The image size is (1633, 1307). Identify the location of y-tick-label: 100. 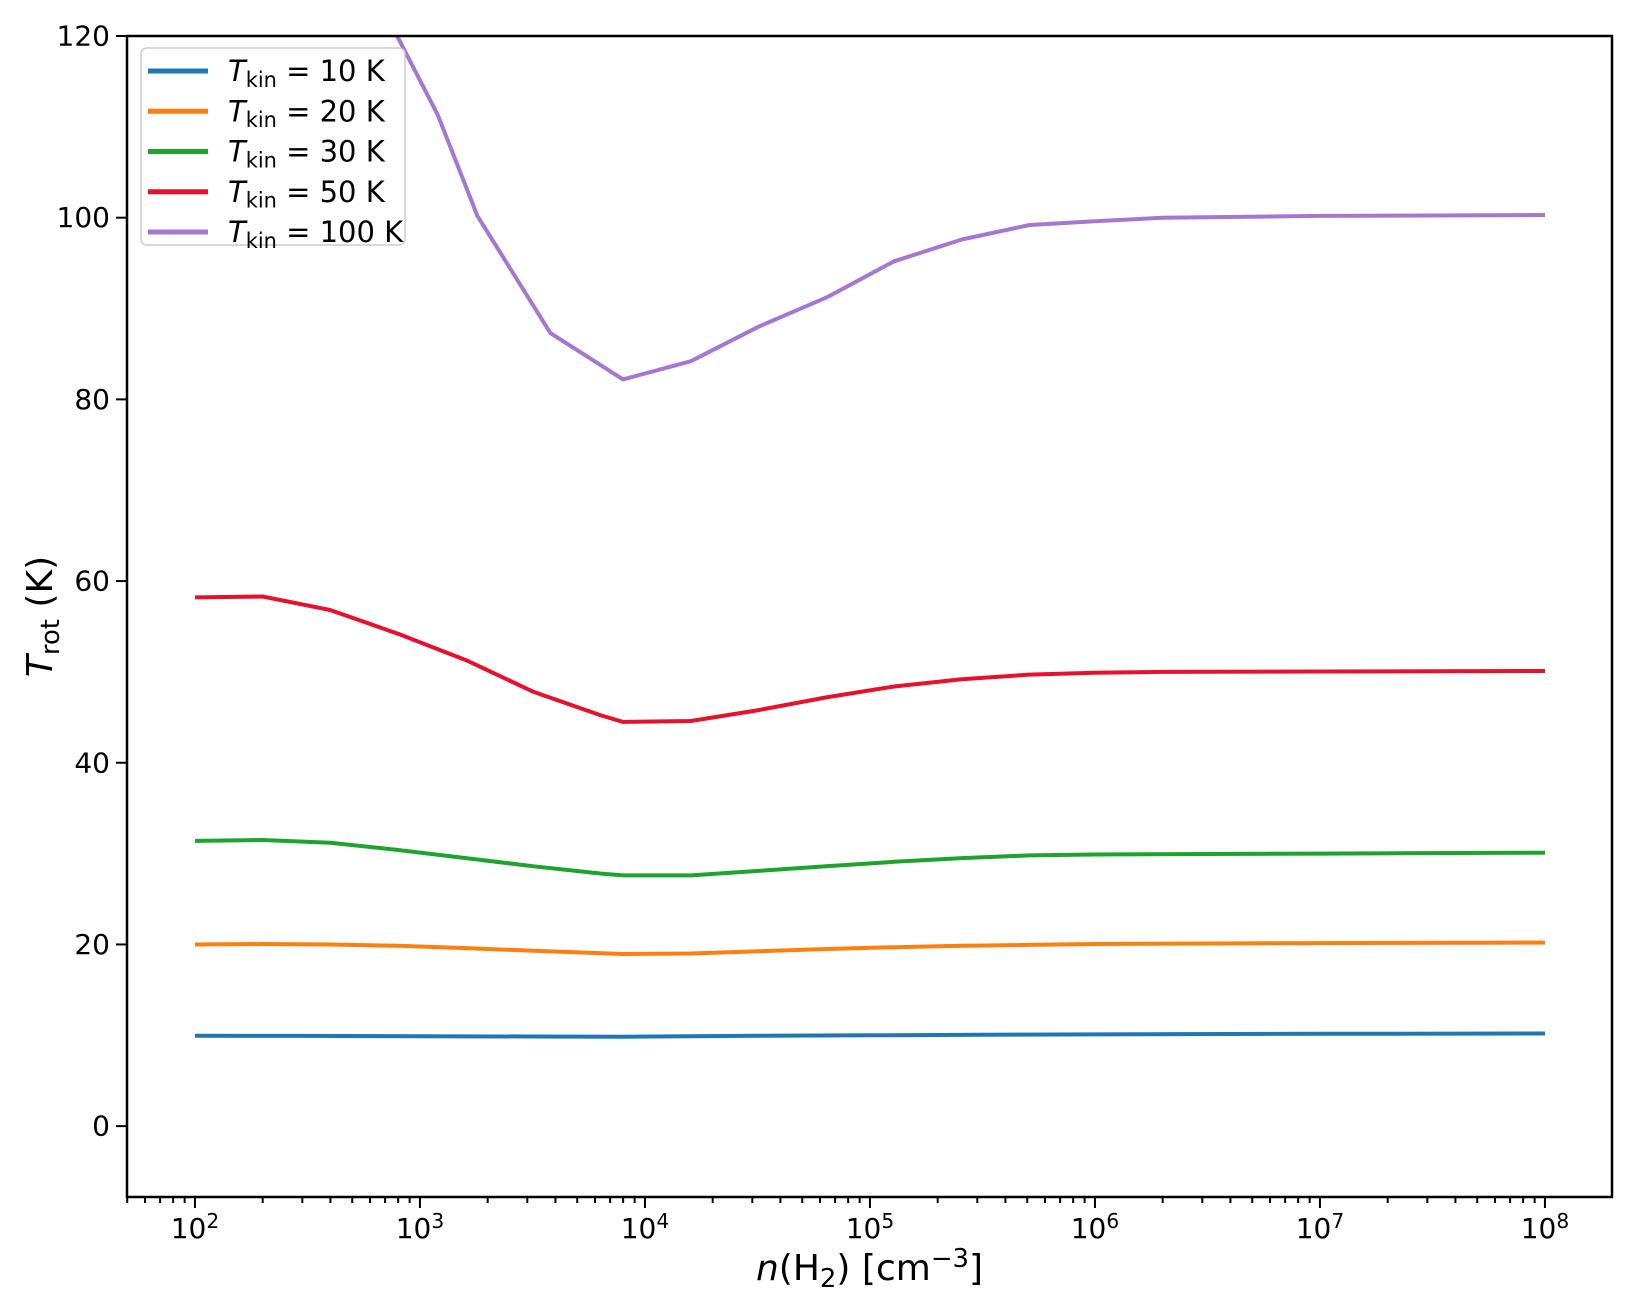
(83, 217).